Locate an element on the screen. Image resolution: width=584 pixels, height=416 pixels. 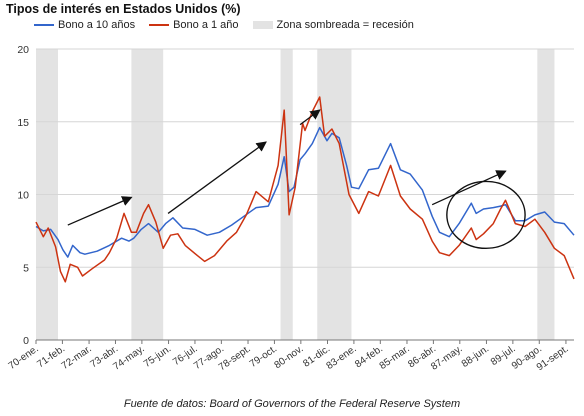
legend-swatch-10y is located at coordinates (44, 25).